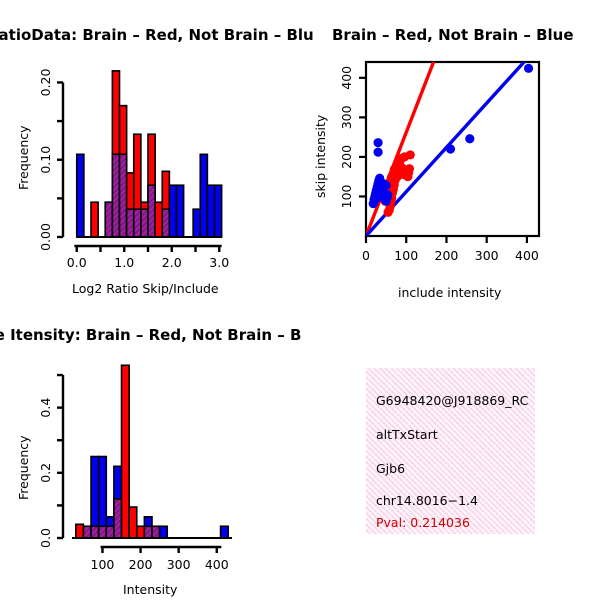 This screenshot has width=600, height=600. What do you see at coordinates (151, 335) in the screenshot?
I see `intensity-histogram-title: ne Itensity: Brain – Red, Not Brain – B` at bounding box center [151, 335].